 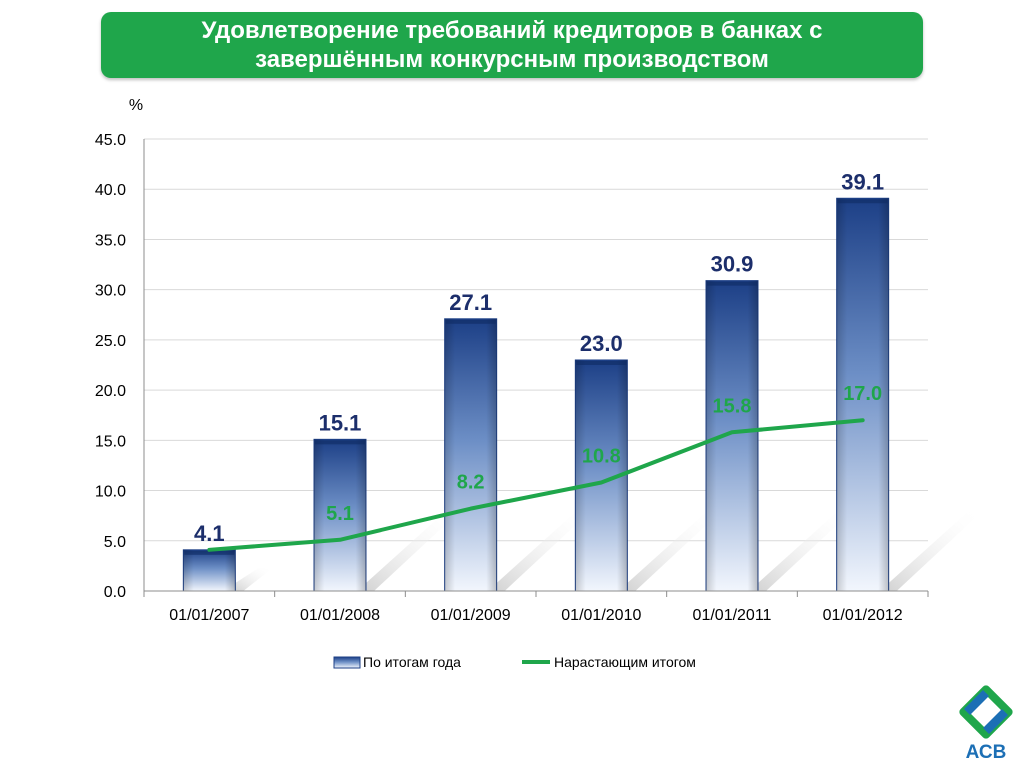 I want to click on y-tick-label: 45.0, so click(x=110, y=140).